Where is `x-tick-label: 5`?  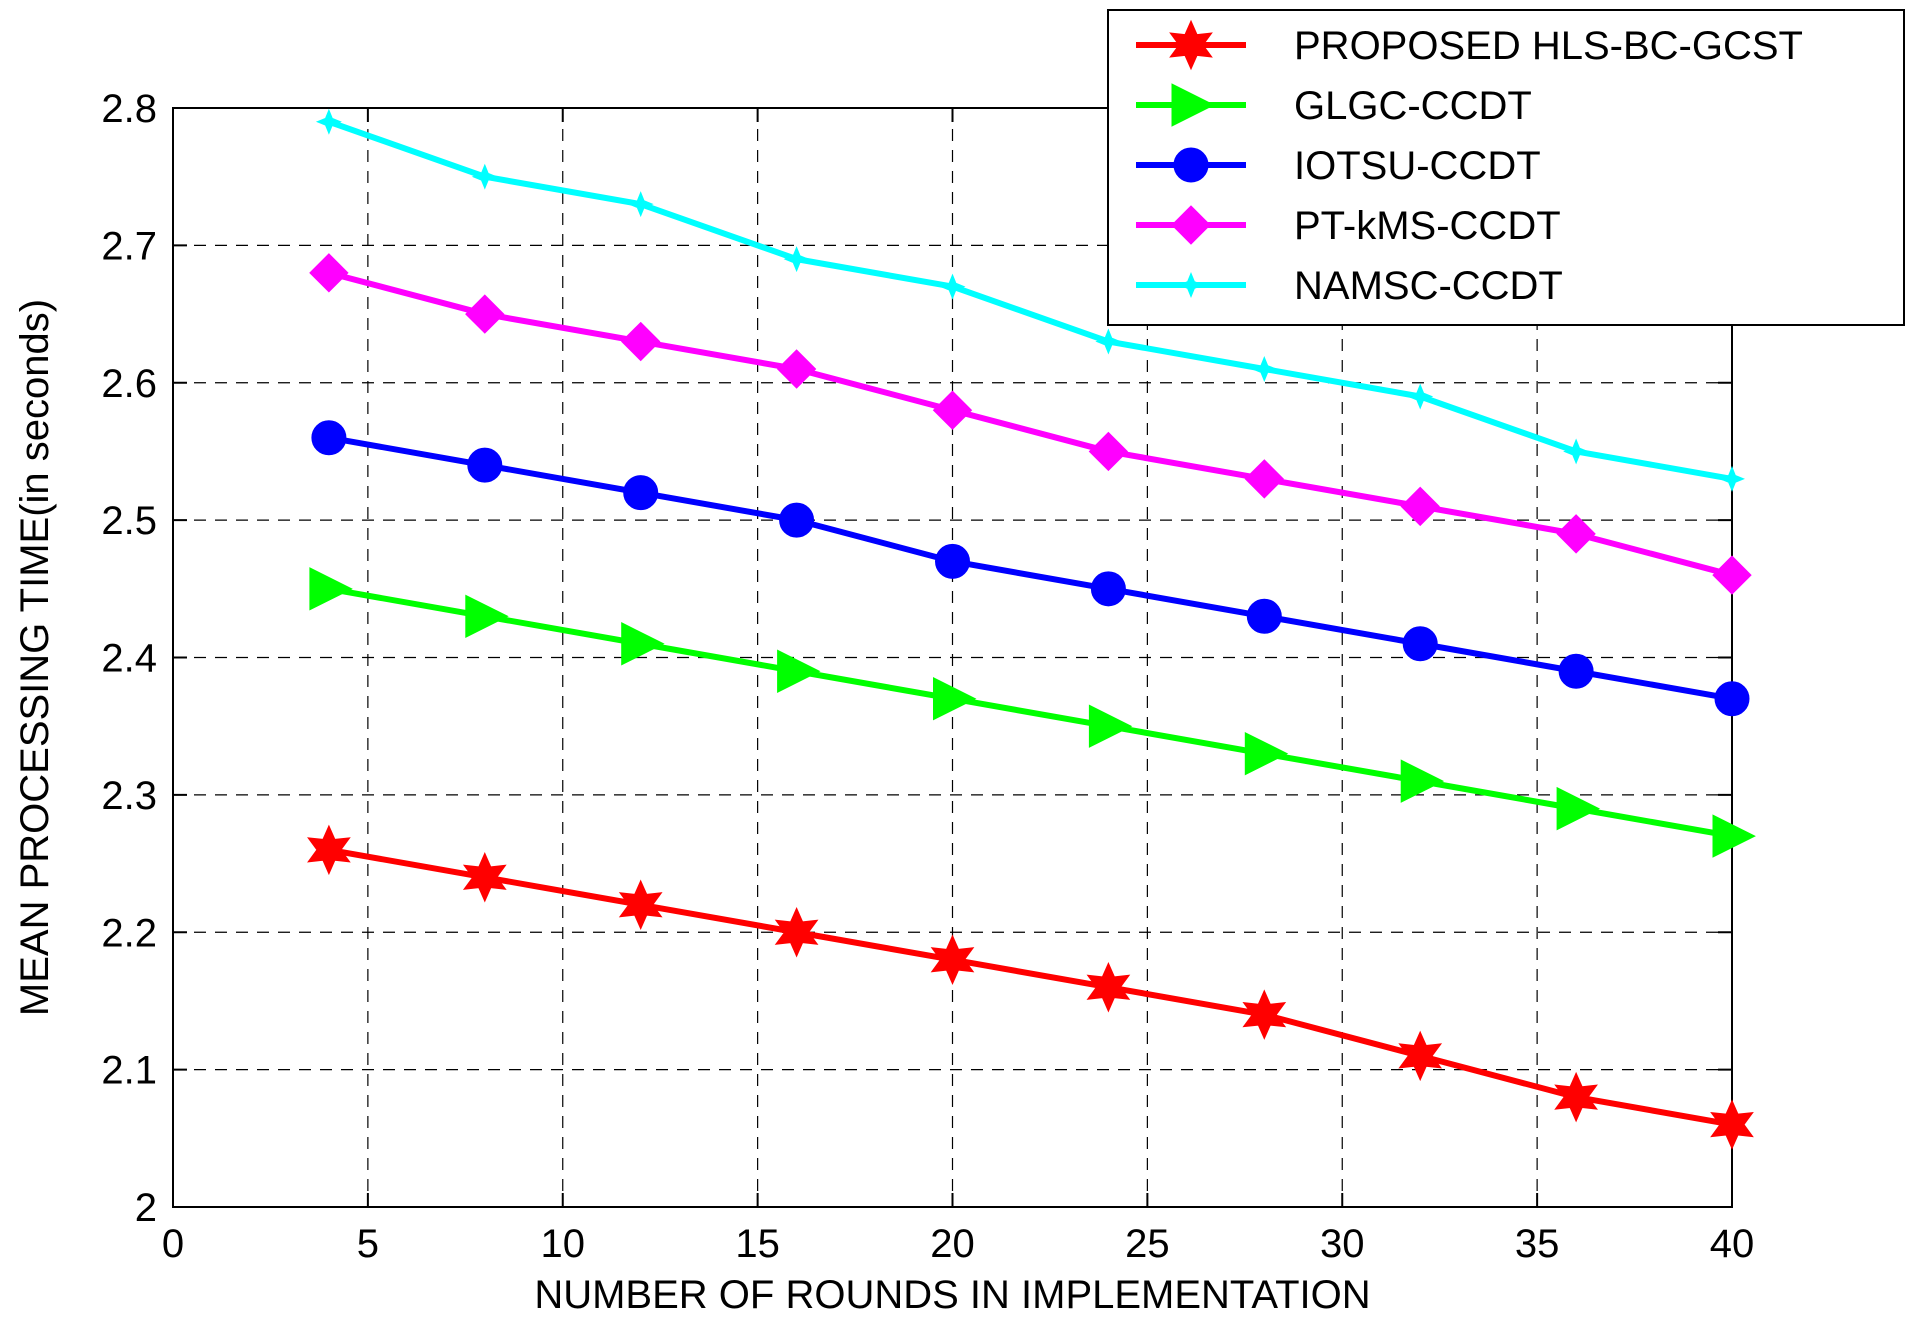 x-tick-label: 5 is located at coordinates (368, 1244).